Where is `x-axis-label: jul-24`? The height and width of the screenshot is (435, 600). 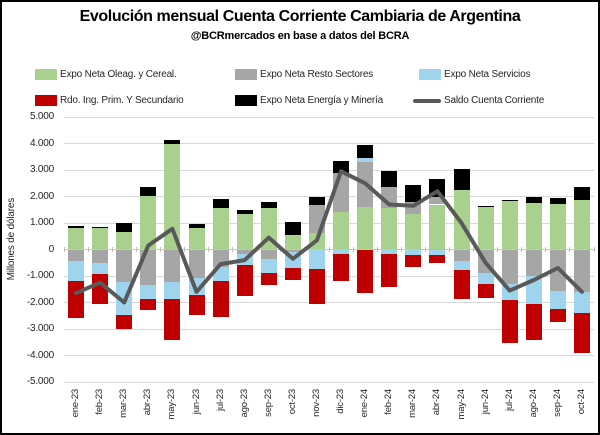 x-axis-label: jul-24 is located at coordinates (509, 400).